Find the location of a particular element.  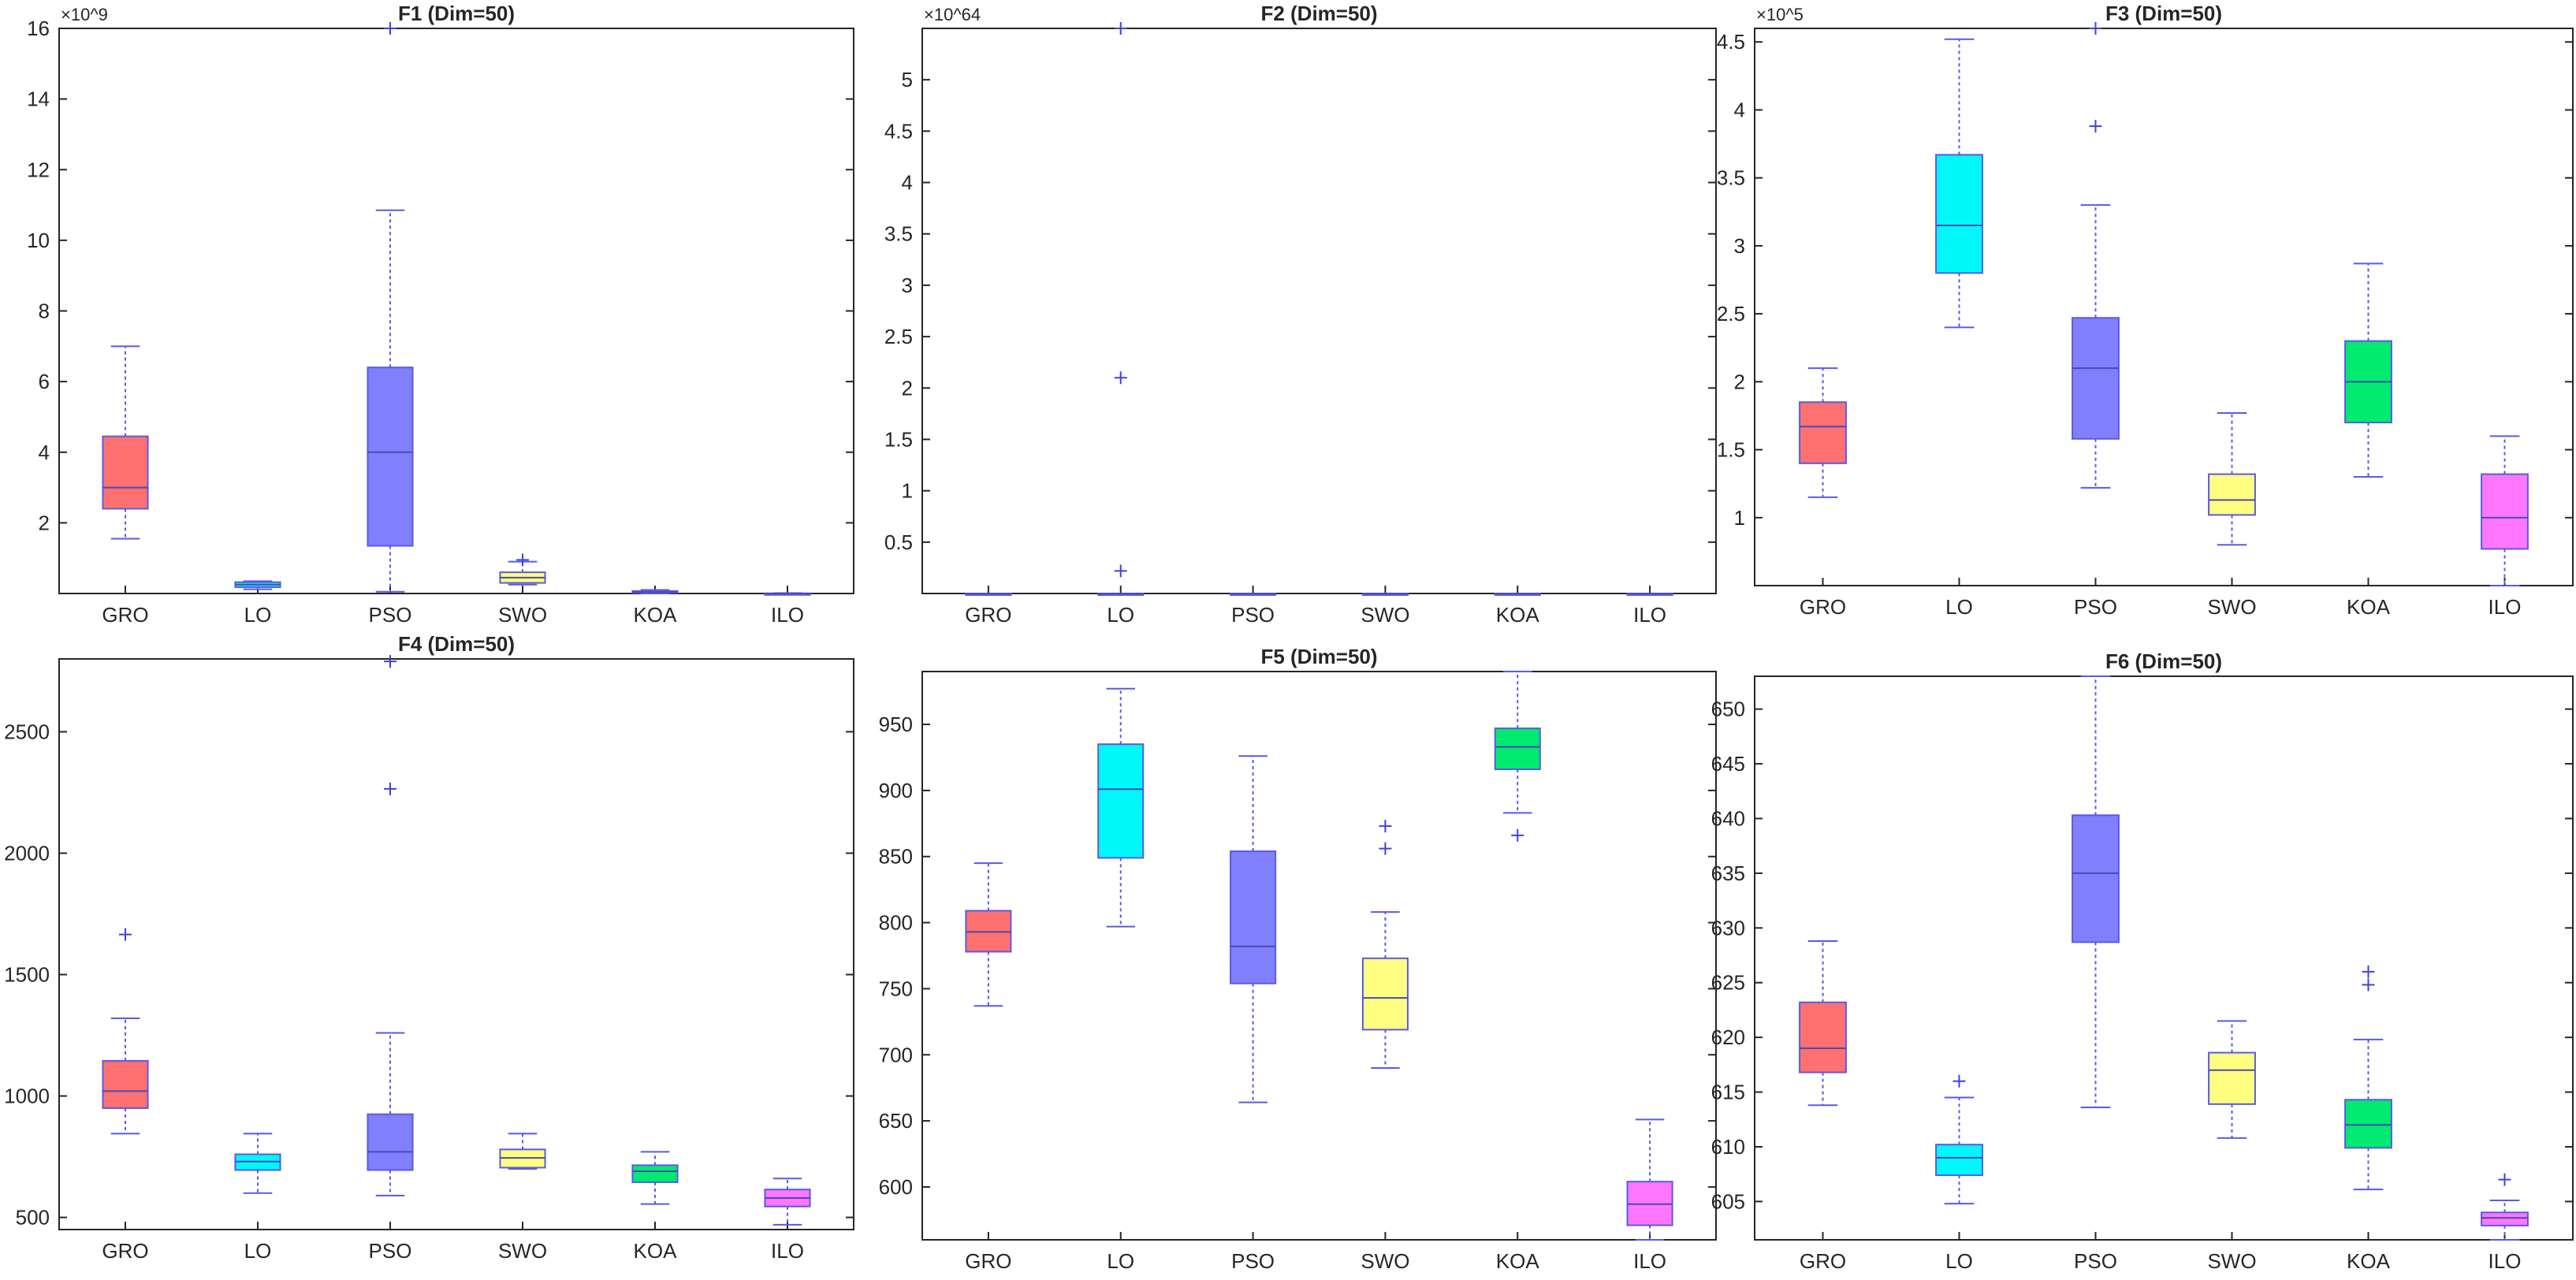

y-tick-label: 1 is located at coordinates (1739, 518).